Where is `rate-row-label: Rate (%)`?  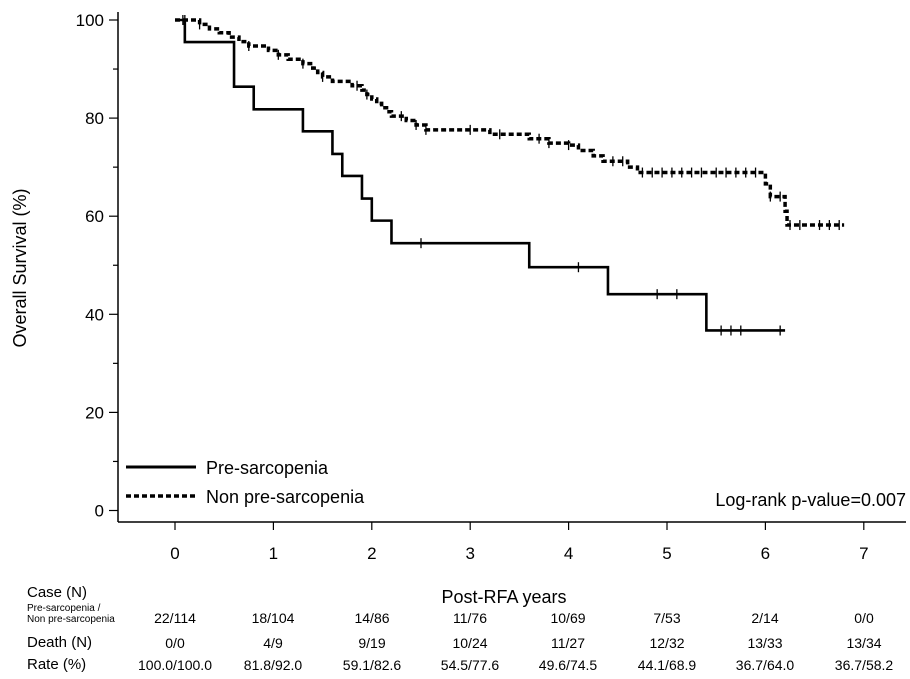
rate-row-label: Rate (%) is located at coordinates (57, 664).